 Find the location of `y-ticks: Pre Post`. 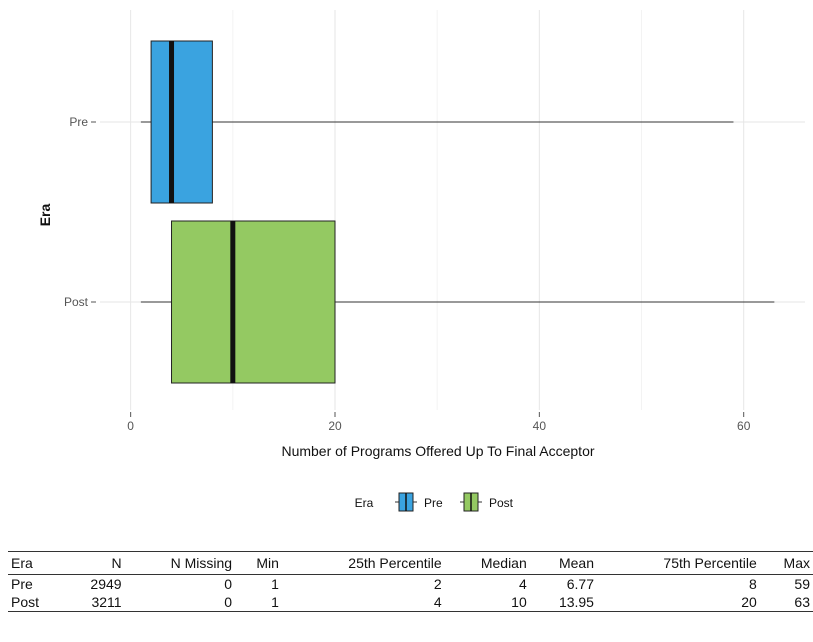

y-ticks: Pre Post is located at coordinates (80, 212).